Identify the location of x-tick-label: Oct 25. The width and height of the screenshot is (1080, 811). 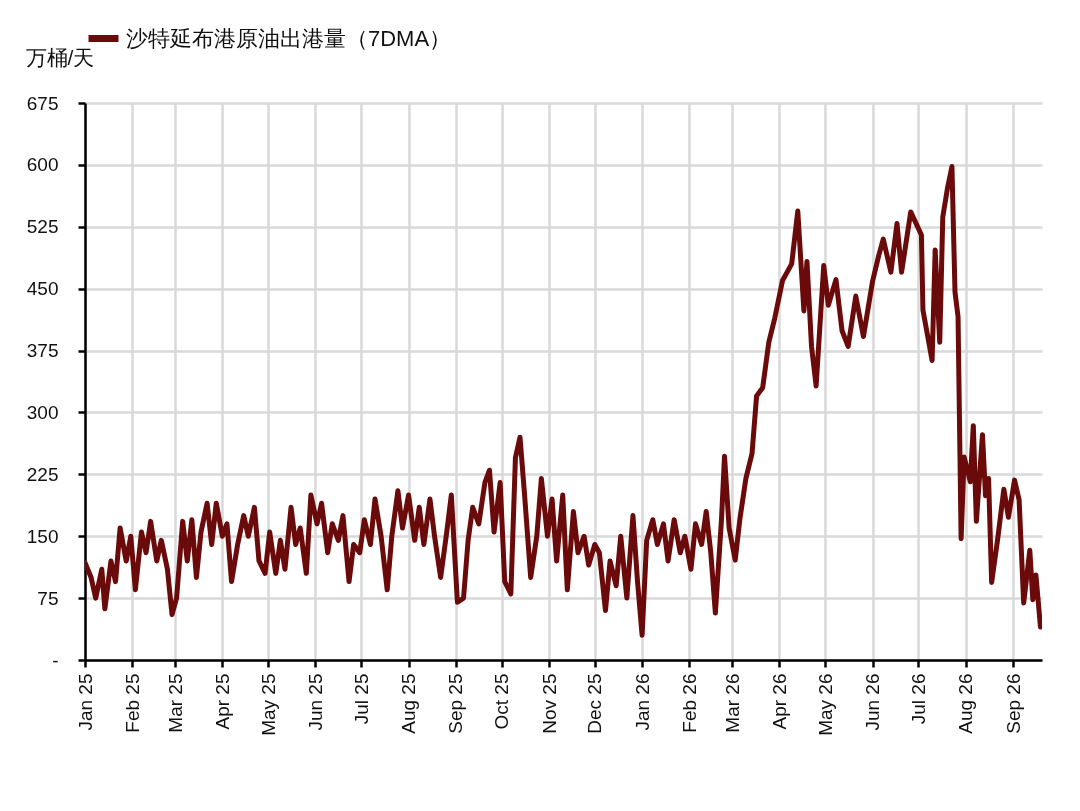
(502, 701).